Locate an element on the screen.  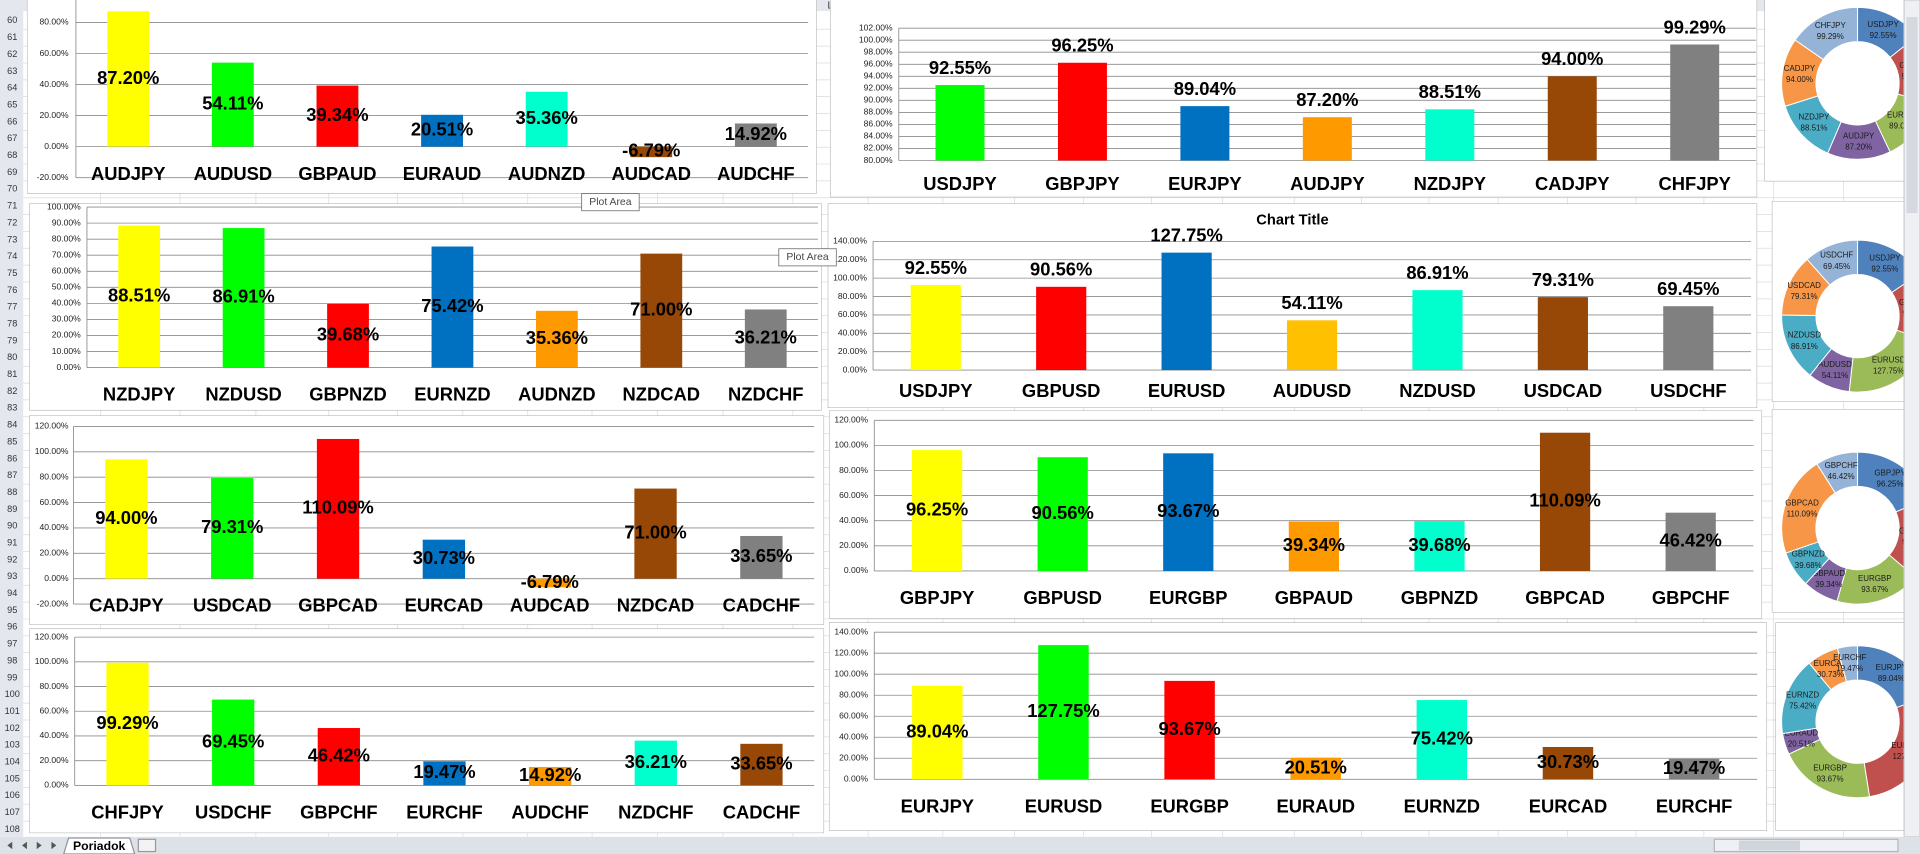
row-header: 90 is located at coordinates (12, 526).